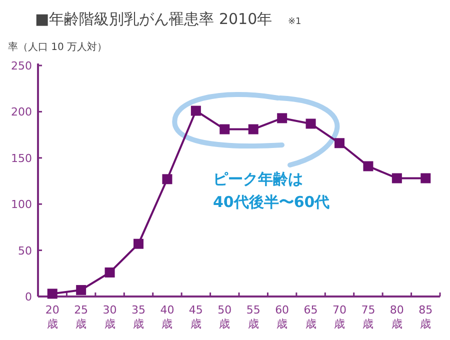  Describe the element at coordinates (25, 251) in the screenshot. I see `y-tick-label: 50` at that location.